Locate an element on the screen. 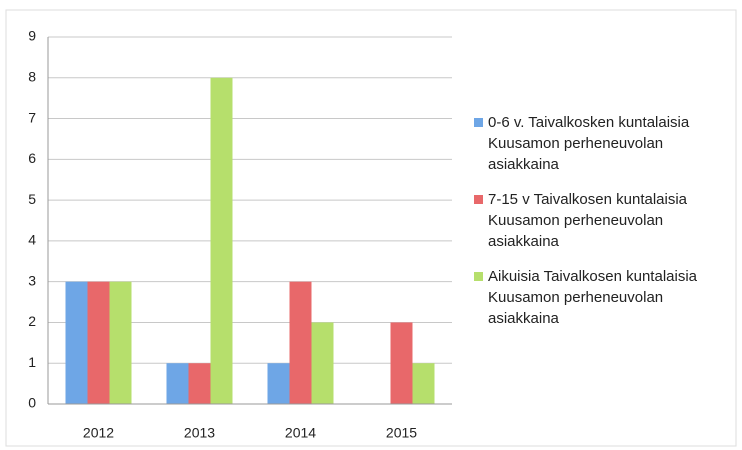 The image size is (742, 450). x-tick-label: 2012 is located at coordinates (98, 433).